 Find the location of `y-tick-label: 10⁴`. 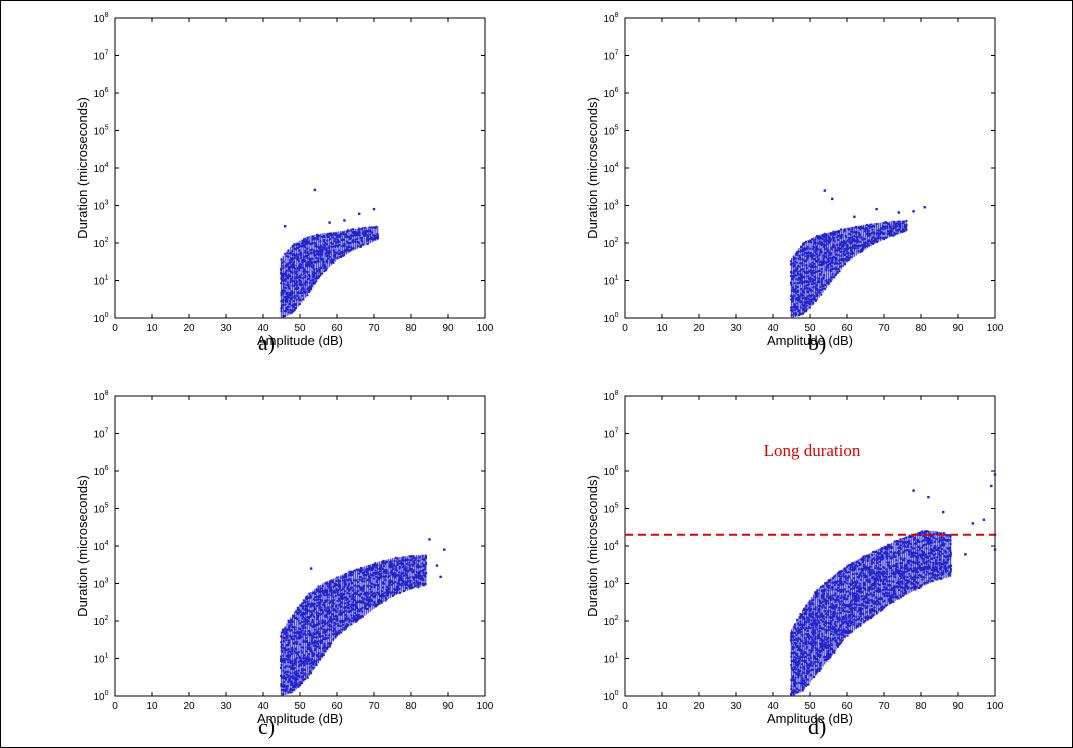

y-tick-label: 10⁴ is located at coordinates (610, 168).